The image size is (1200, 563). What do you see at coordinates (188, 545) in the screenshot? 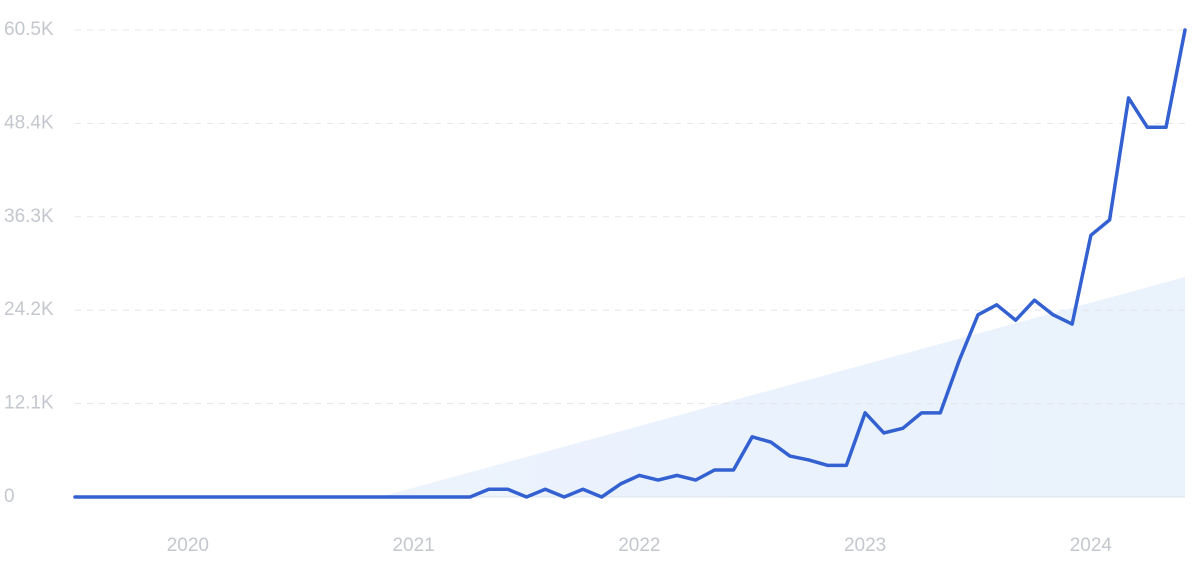
I see `x-tick-label: 2020` at bounding box center [188, 545].